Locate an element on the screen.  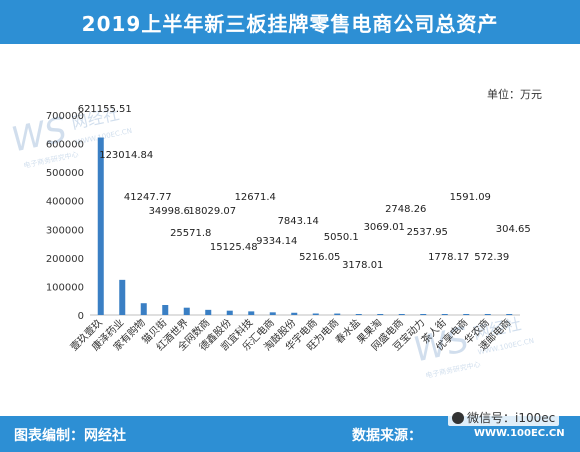
watermark-logo-right: WS 网经社 WWW.100EC.CN 电子商务研究中心 is located at coordinates (472, 347).